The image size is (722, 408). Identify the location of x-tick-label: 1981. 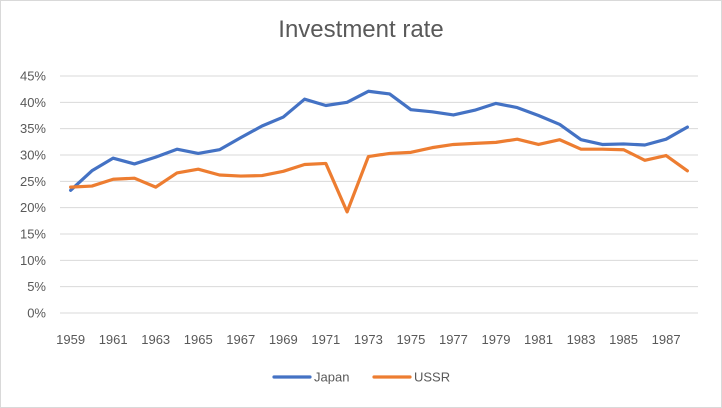
(538, 339).